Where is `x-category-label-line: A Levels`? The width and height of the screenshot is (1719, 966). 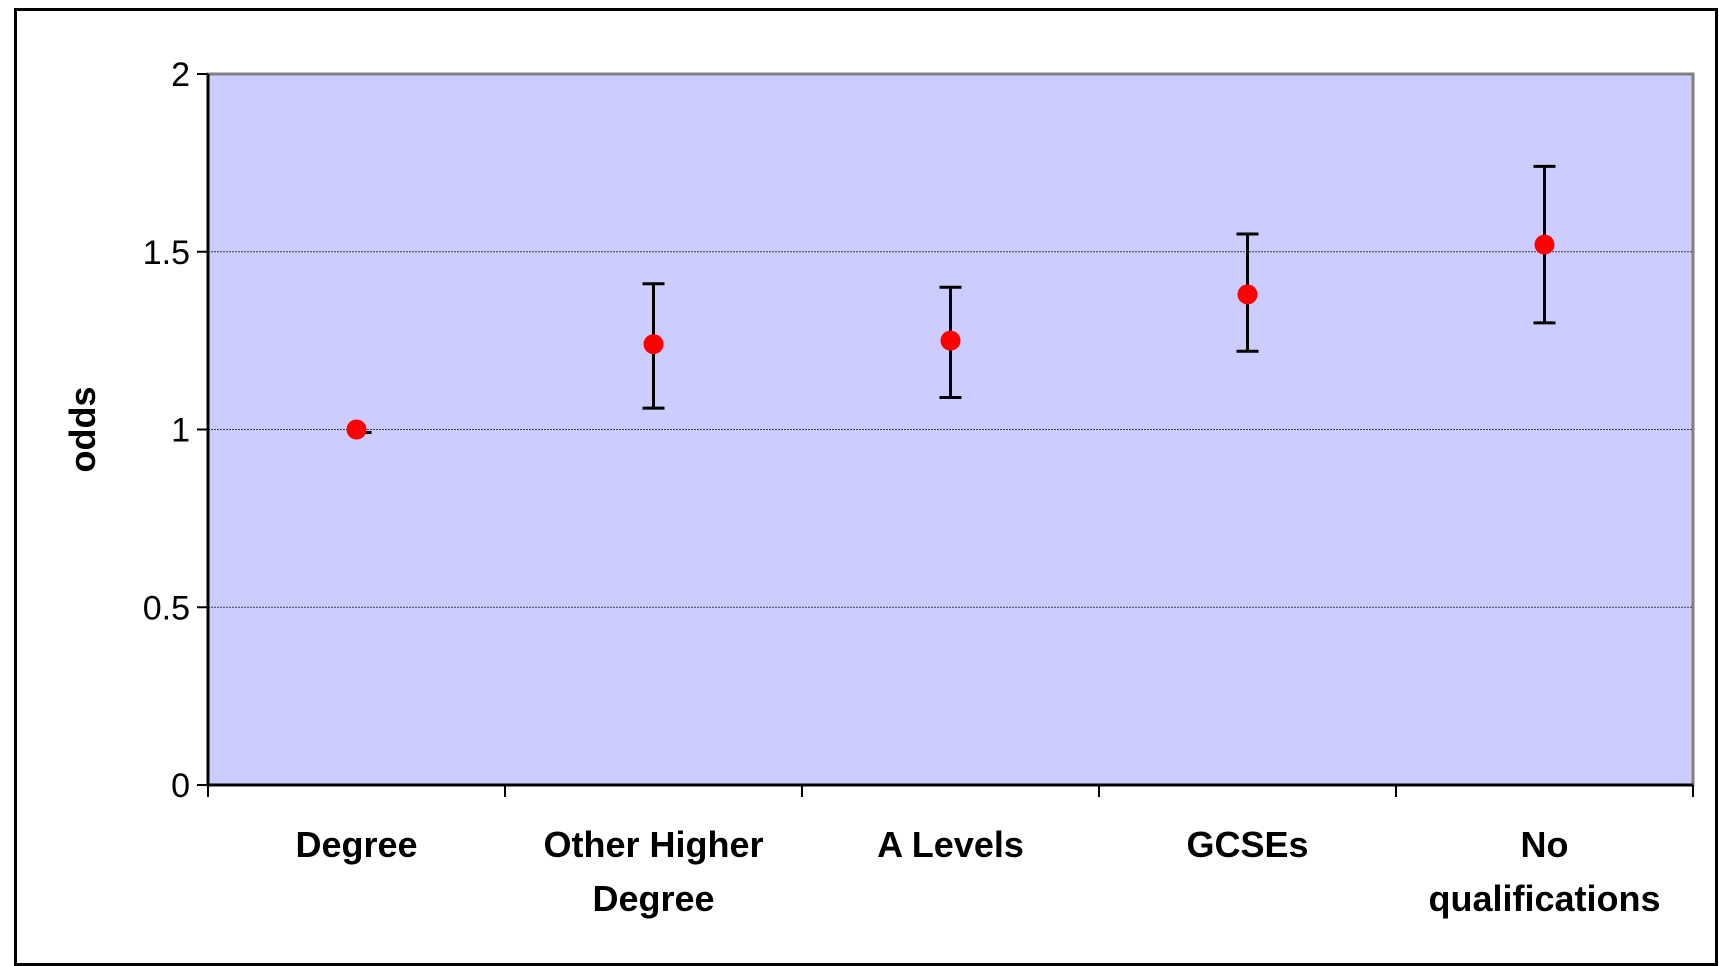 x-category-label-line: A Levels is located at coordinates (950, 844).